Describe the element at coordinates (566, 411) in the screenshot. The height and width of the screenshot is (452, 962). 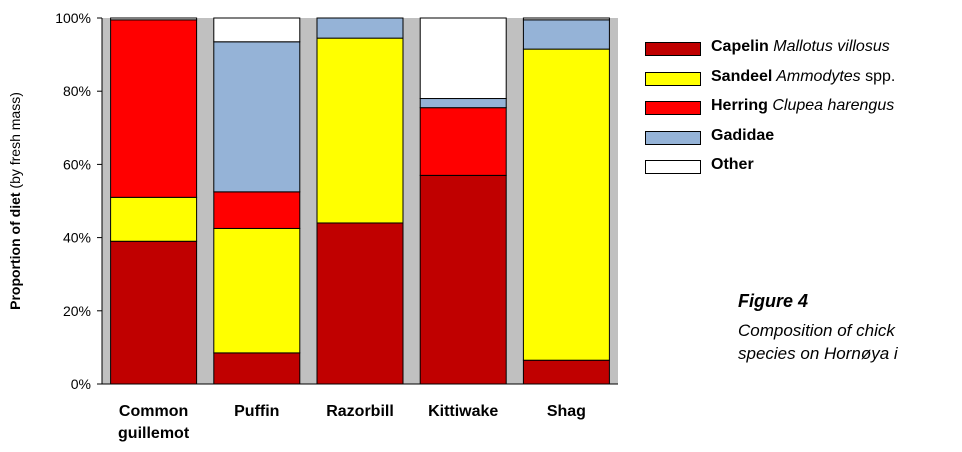
I see `x-tick-label: Shag` at that location.